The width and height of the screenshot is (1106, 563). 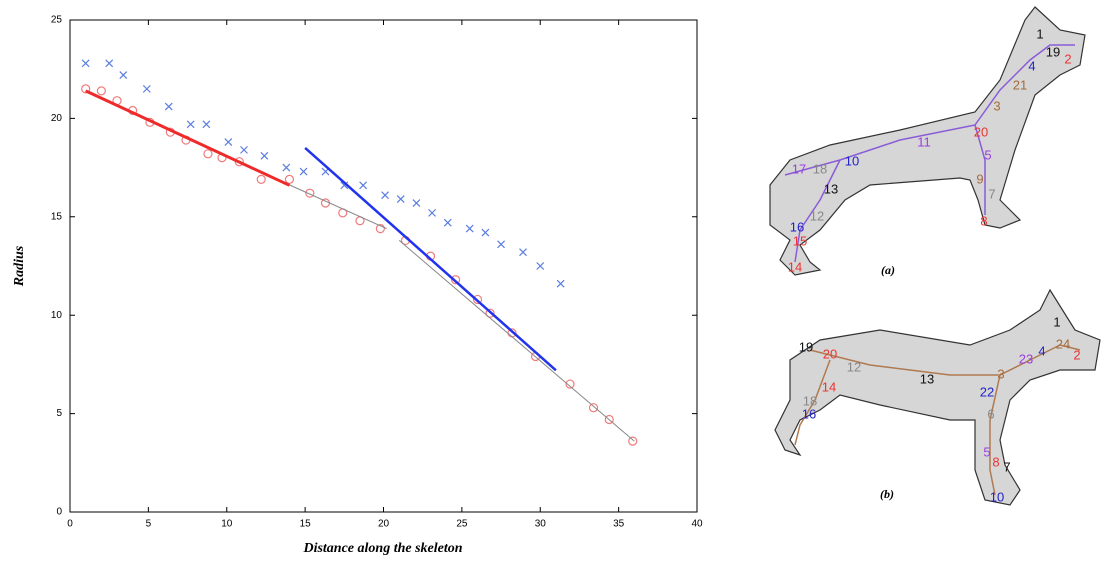 What do you see at coordinates (70, 524) in the screenshot?
I see `x-tick-label: 0` at bounding box center [70, 524].